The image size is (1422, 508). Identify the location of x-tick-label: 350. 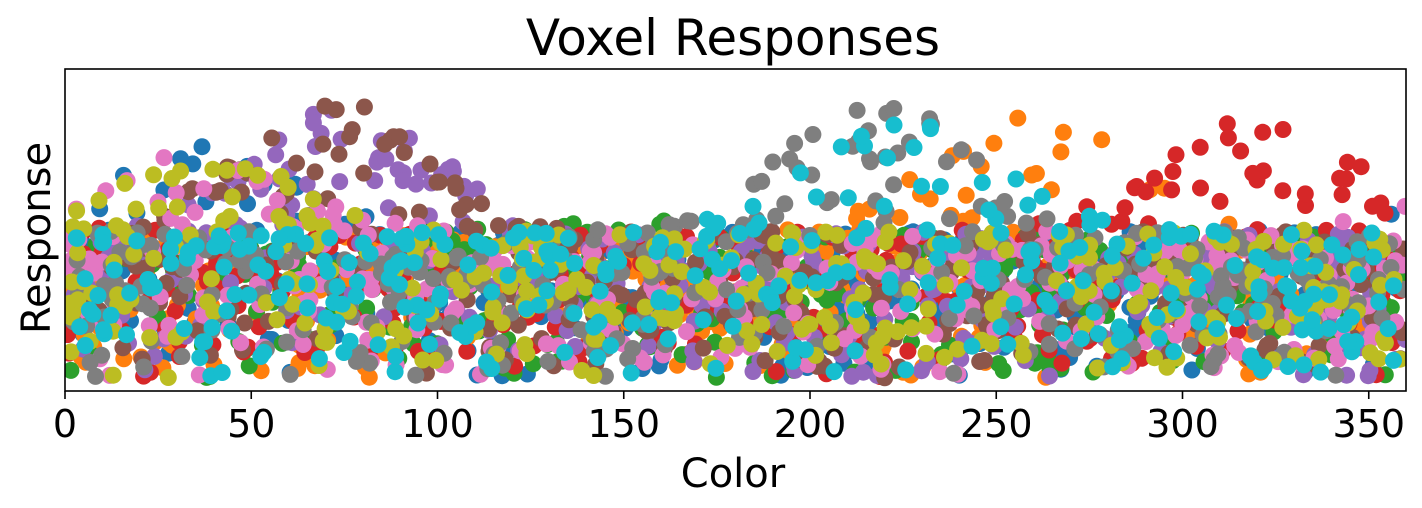
(1368, 424).